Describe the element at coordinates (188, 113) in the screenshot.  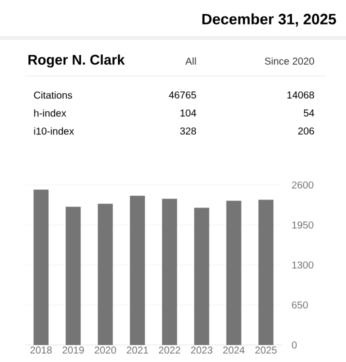
I see `text: 104` at that location.